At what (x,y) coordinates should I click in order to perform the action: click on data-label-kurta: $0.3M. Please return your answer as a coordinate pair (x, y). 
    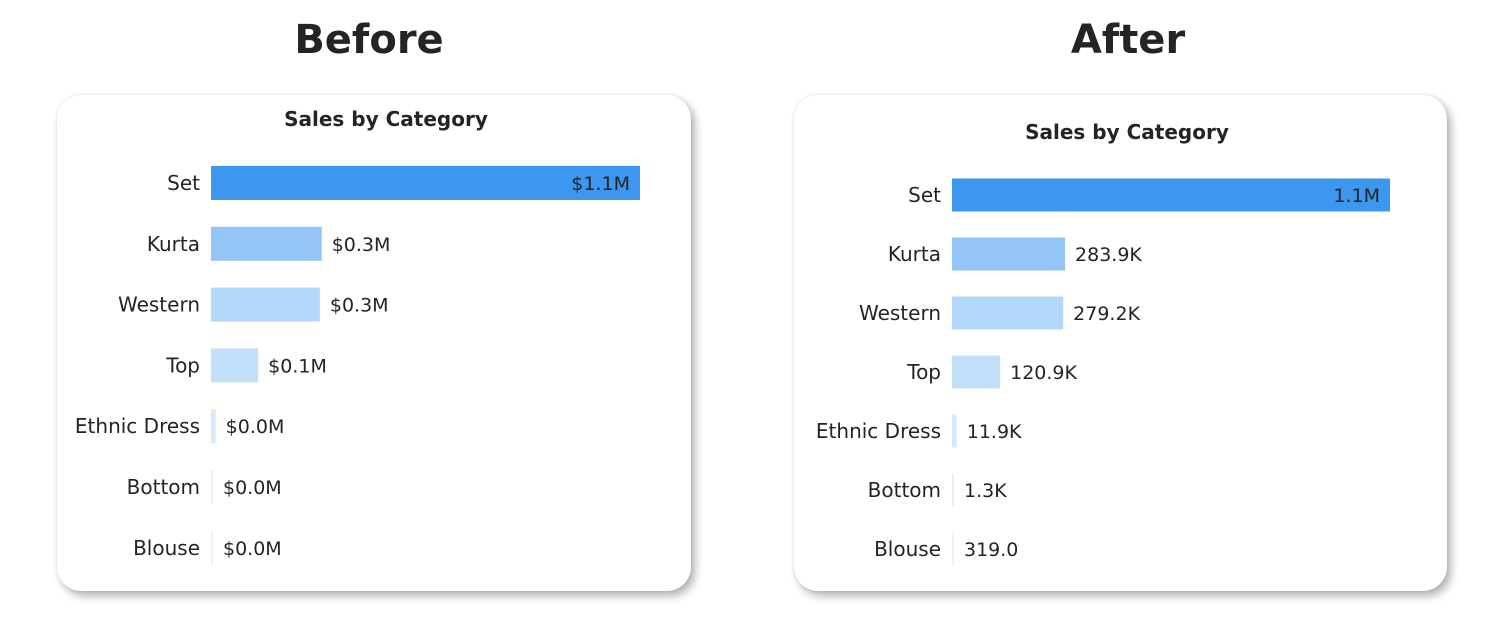
    Looking at the image, I should click on (361, 245).